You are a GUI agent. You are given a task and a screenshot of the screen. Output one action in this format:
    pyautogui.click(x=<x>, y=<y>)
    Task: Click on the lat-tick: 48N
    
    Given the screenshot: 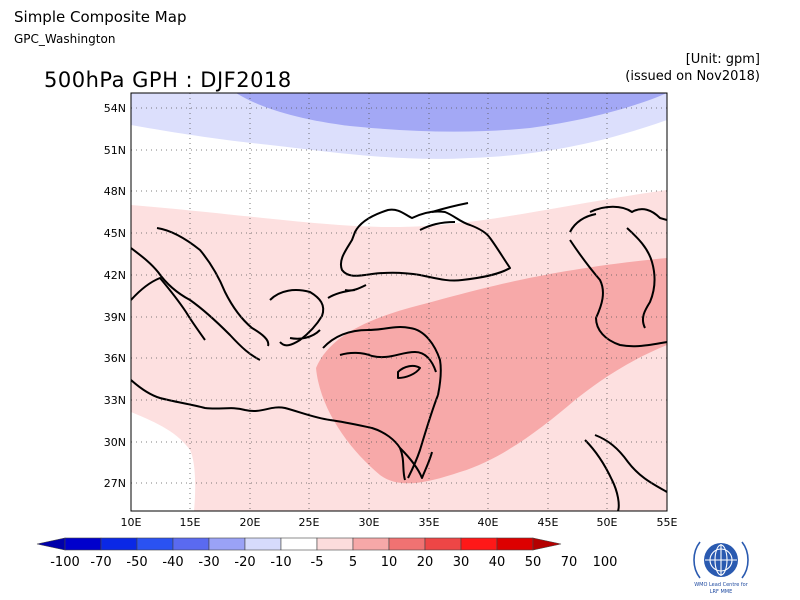 What is the action you would take?
    pyautogui.click(x=115, y=191)
    